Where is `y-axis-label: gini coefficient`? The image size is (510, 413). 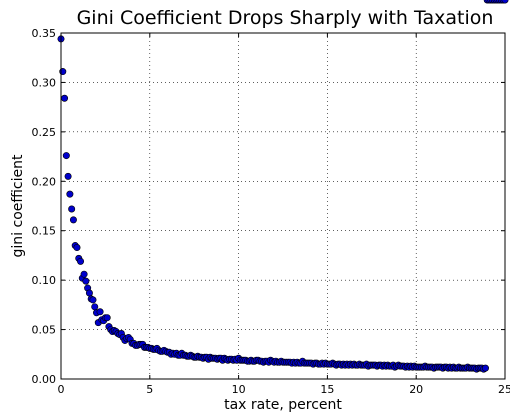
y-axis-label: gini coefficient is located at coordinates (18, 205).